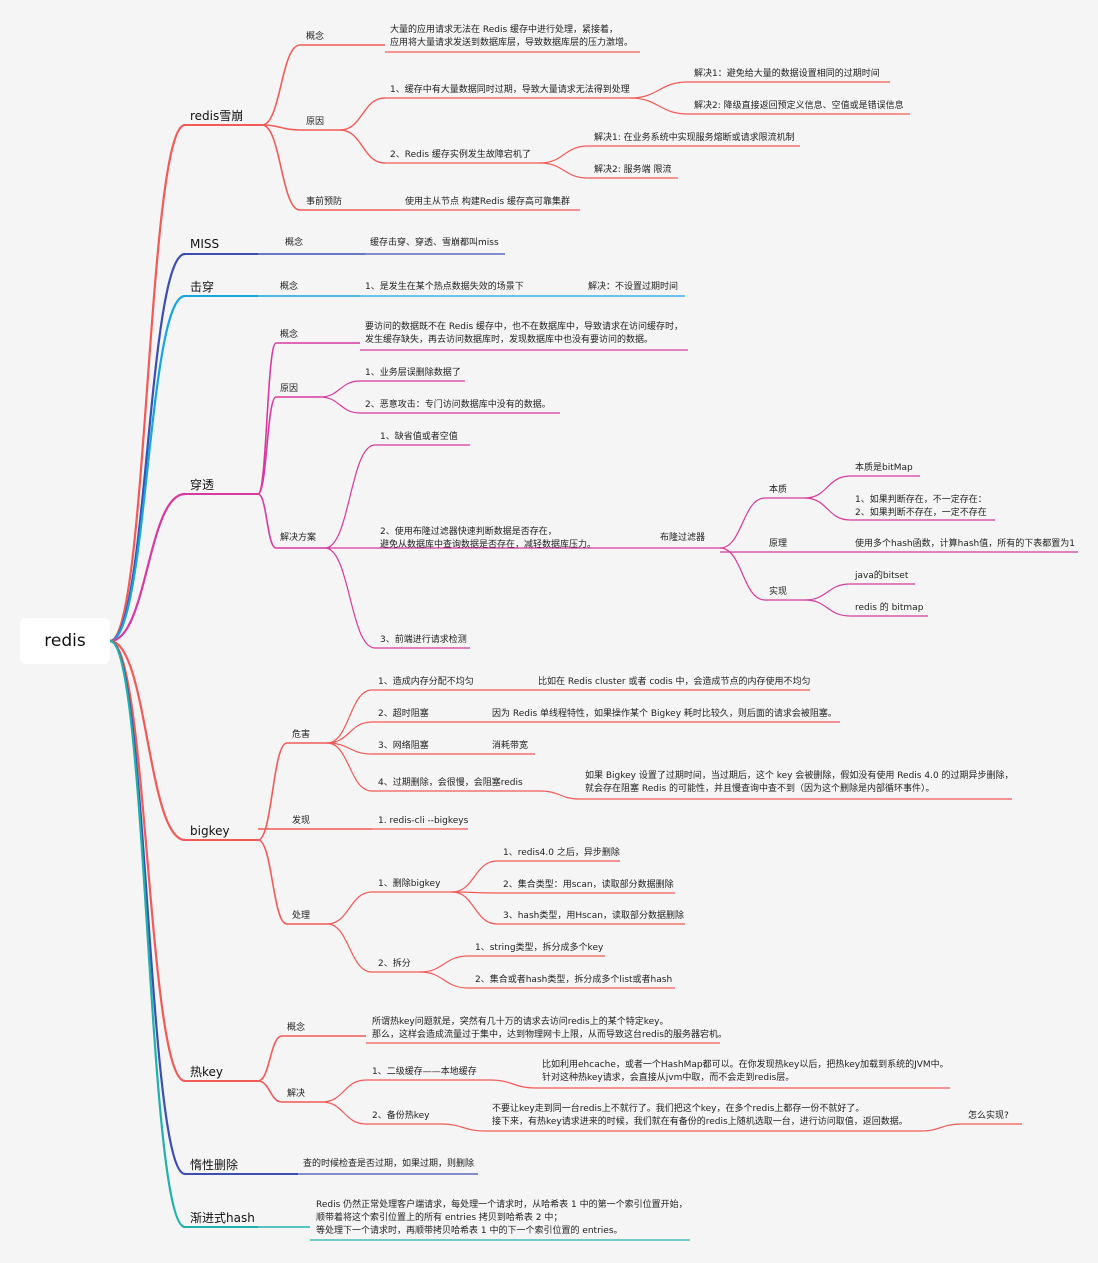 Image resolution: width=1098 pixels, height=1263 pixels. I want to click on node-bk-split: 2、拆分, so click(394, 964).